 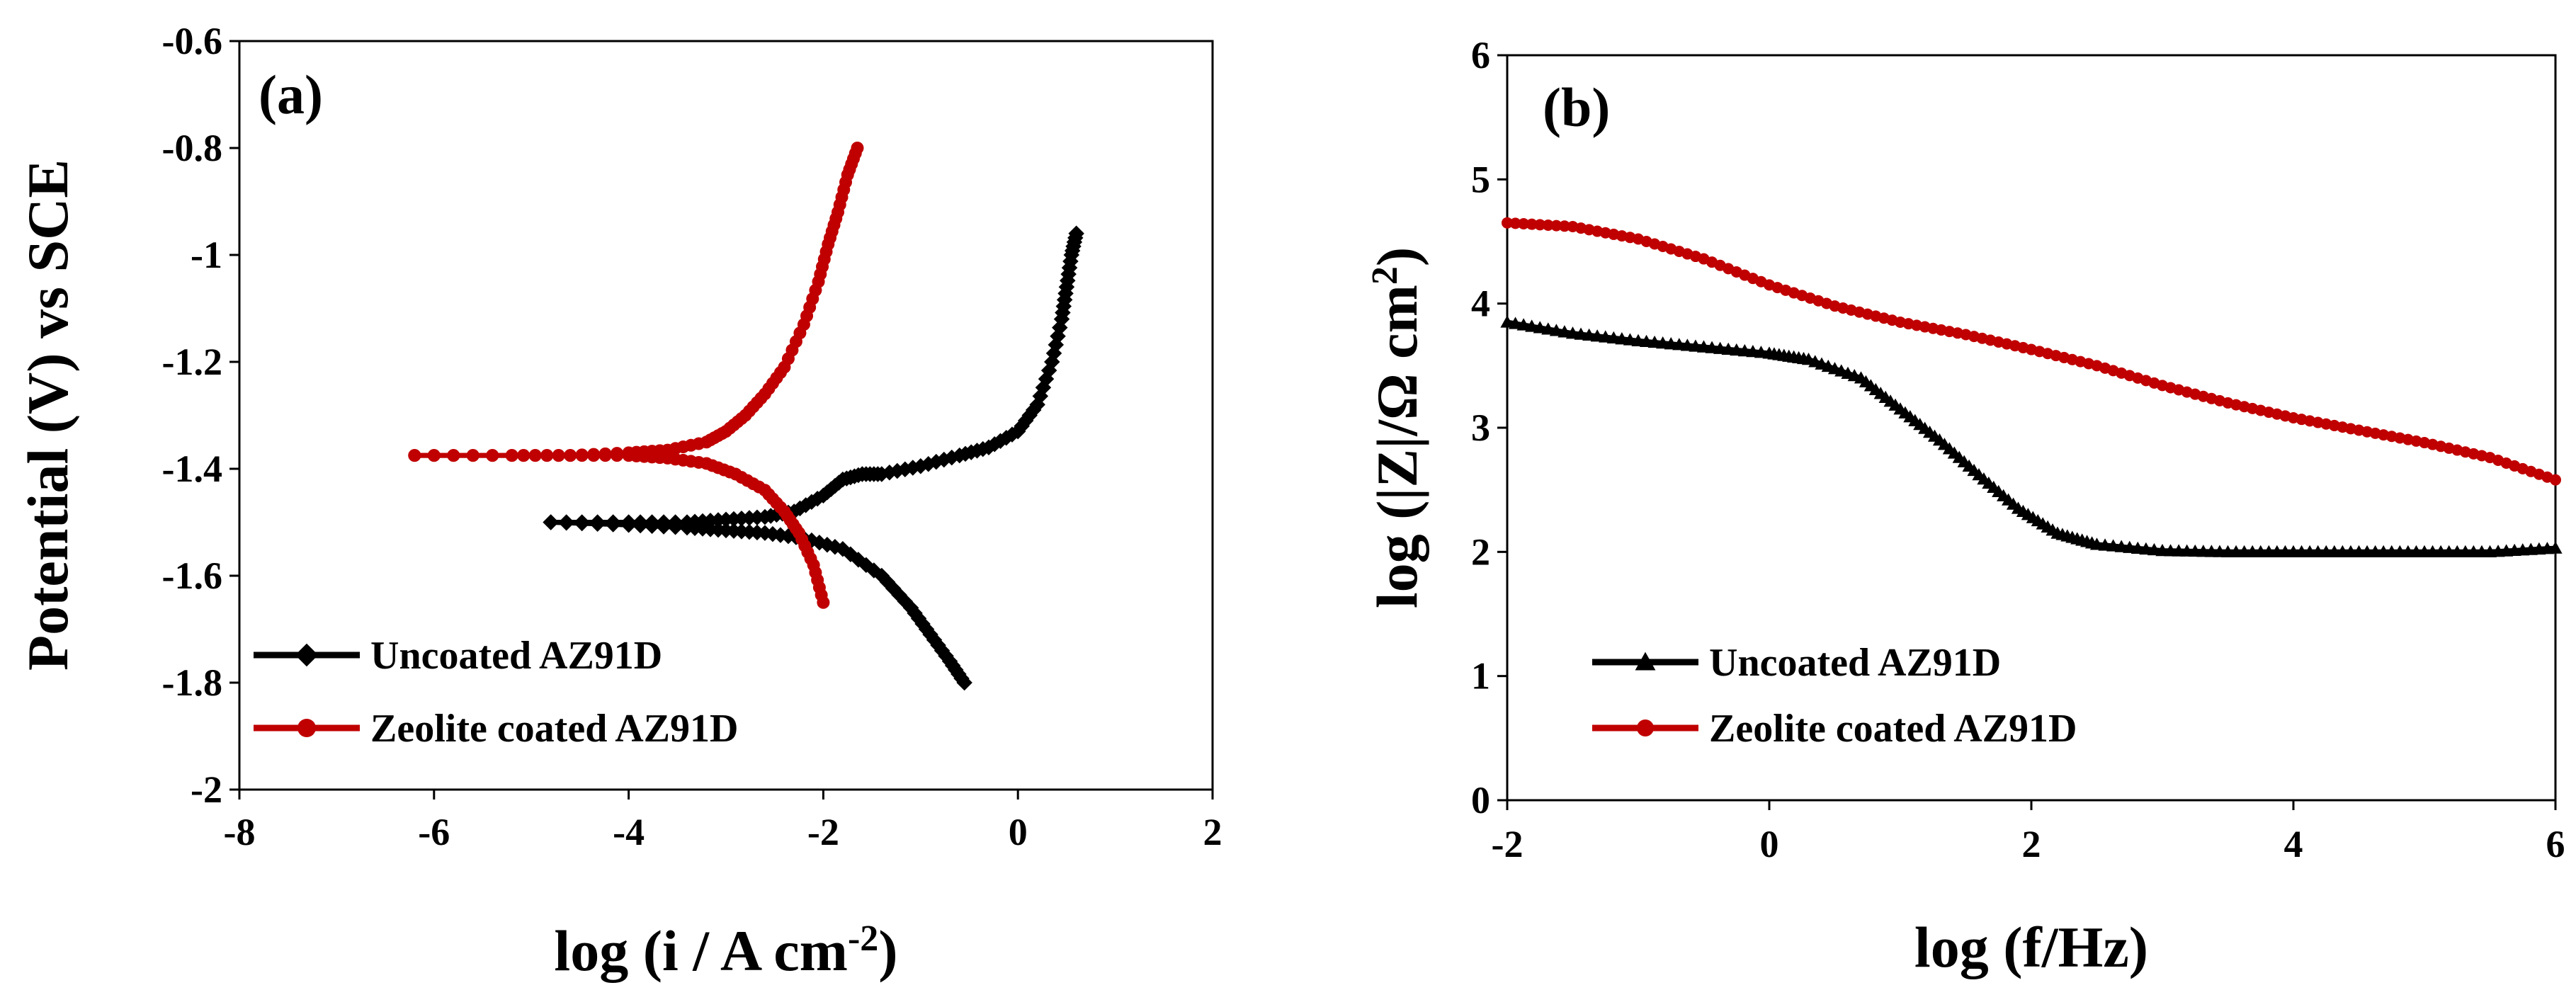 What do you see at coordinates (2555, 844) in the screenshot?
I see `x-tick-label: 6` at bounding box center [2555, 844].